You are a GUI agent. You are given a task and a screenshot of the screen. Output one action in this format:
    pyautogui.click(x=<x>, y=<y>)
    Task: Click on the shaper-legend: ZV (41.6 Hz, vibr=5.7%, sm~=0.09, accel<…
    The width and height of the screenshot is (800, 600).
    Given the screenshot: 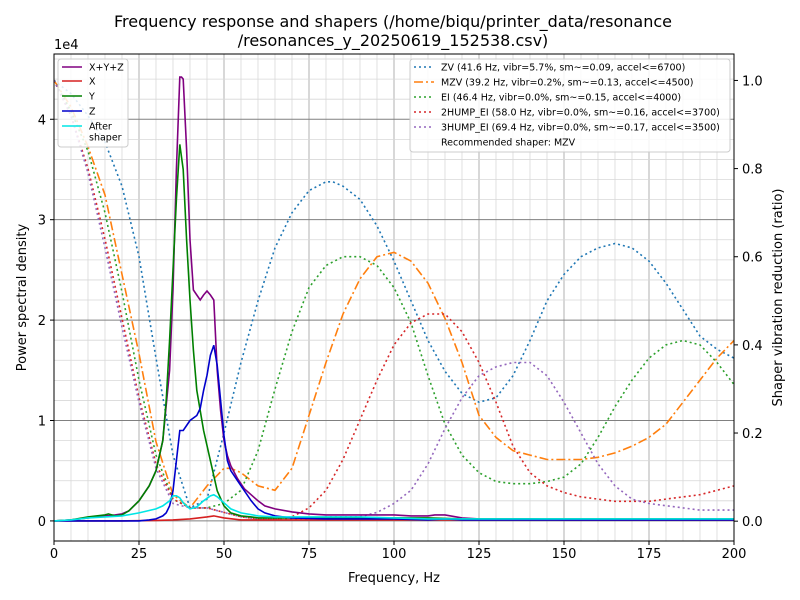 What is the action you would take?
    pyautogui.click(x=570, y=105)
    